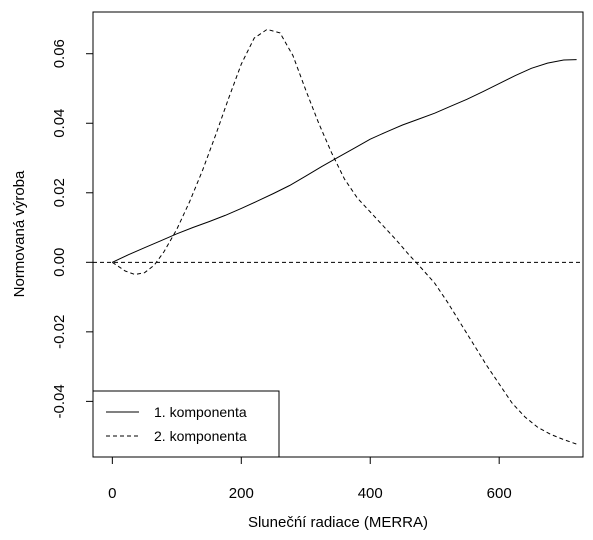 The height and width of the screenshot is (540, 593). I want to click on x-tick-label: 200, so click(241, 493).